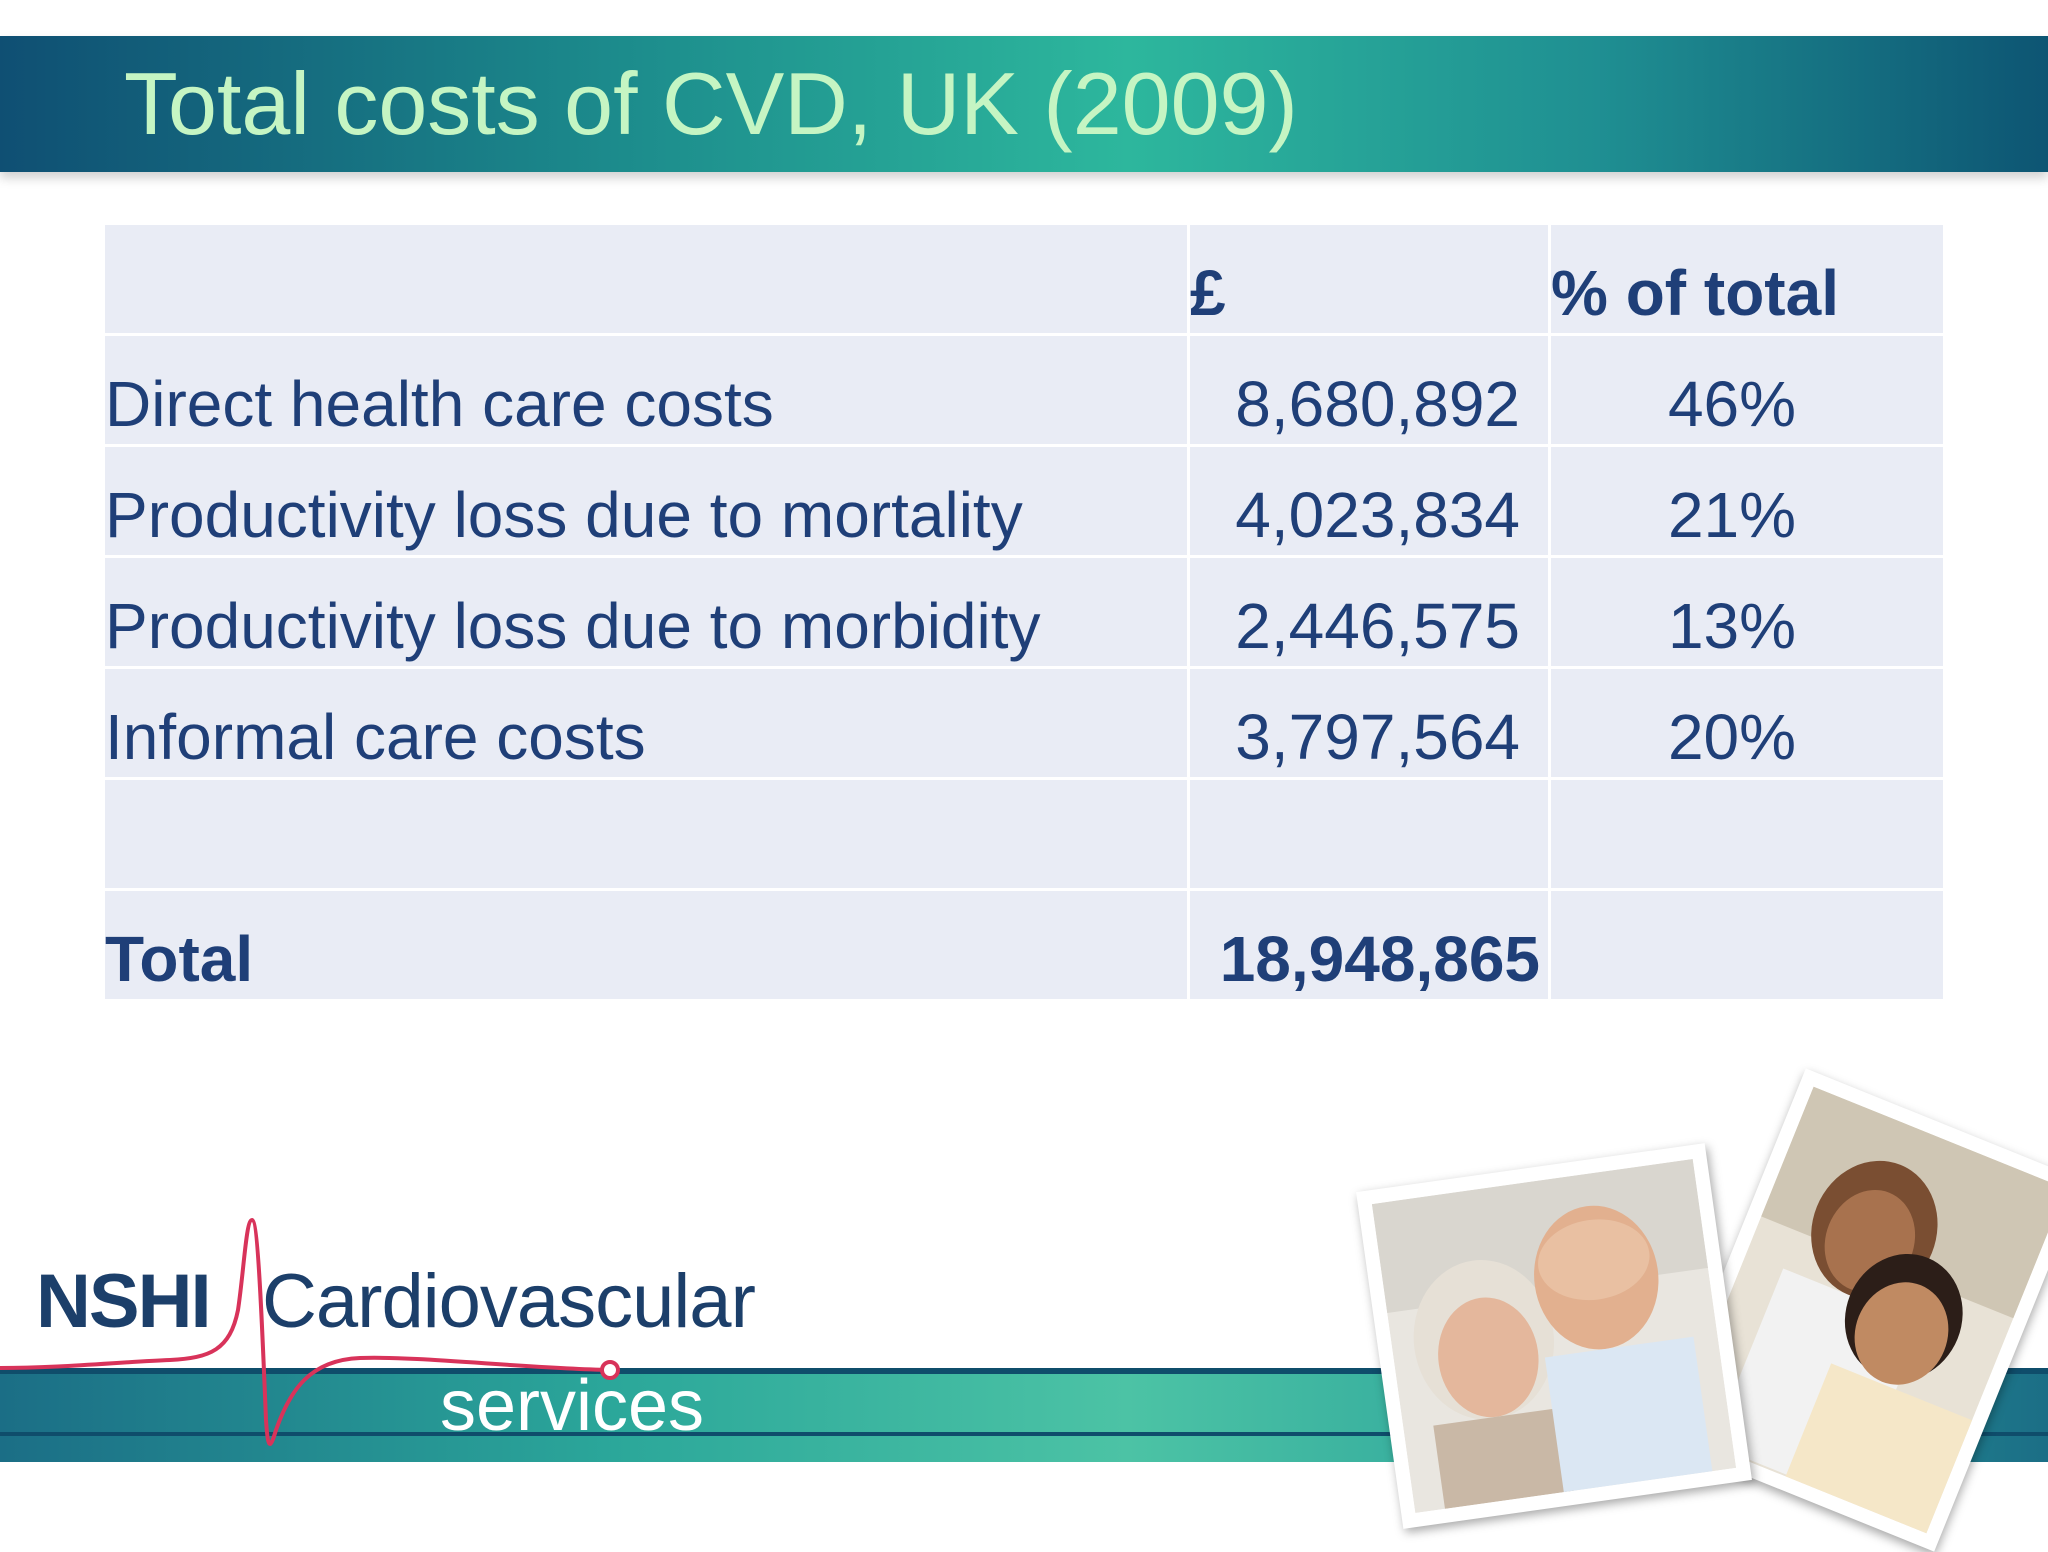 This screenshot has width=2048, height=1552. I want to click on row-label: Direct health care costs, so click(646, 390).